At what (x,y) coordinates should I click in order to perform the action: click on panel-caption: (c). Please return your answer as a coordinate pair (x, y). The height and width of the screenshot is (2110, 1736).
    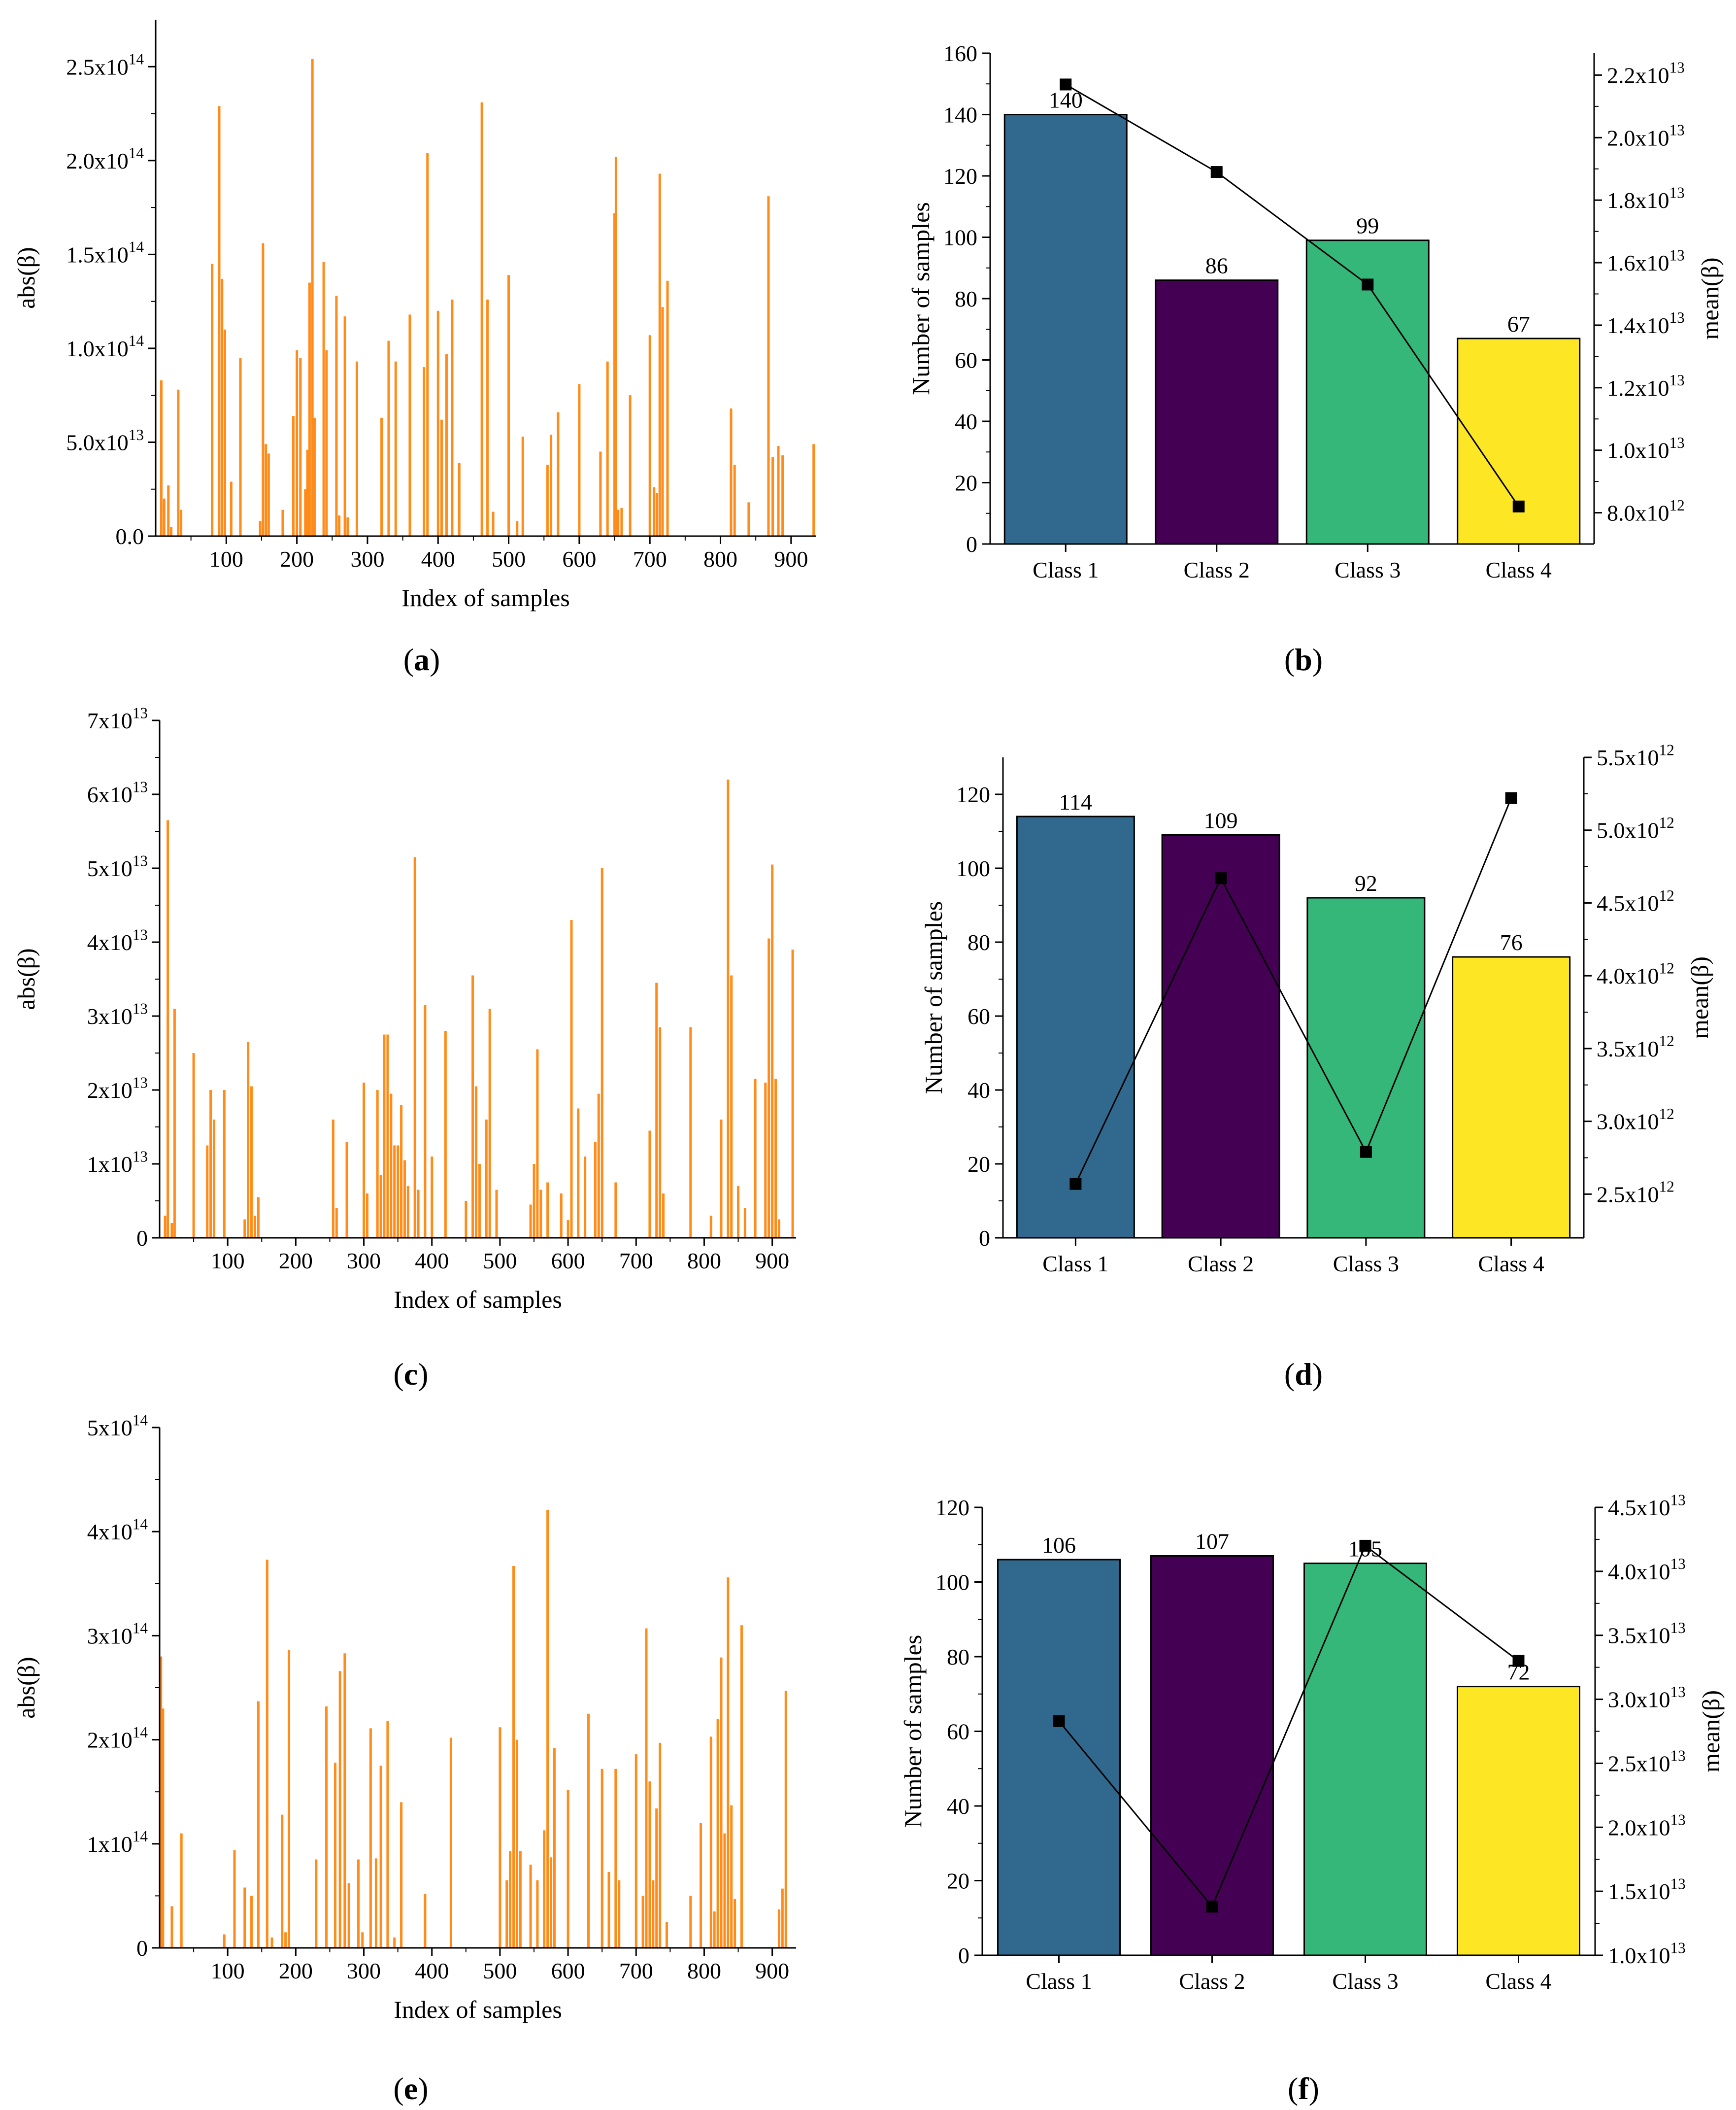
    Looking at the image, I should click on (410, 1374).